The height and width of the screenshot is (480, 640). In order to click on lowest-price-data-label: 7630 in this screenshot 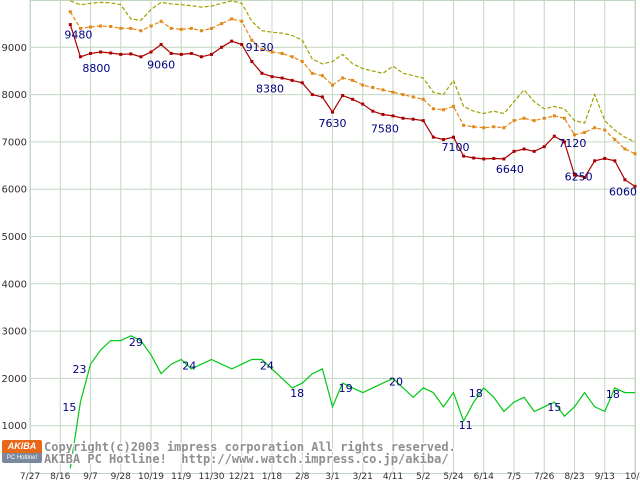, I will do `click(333, 123)`.